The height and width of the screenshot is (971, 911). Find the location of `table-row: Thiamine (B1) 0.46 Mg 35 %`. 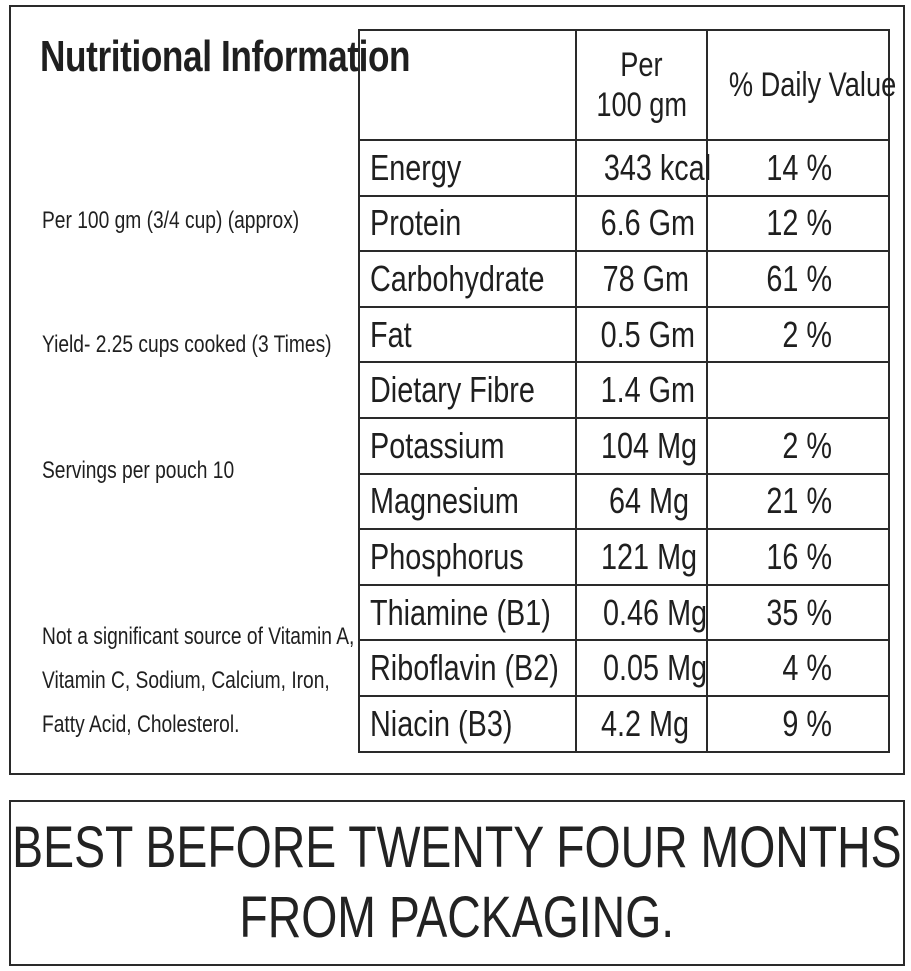

table-row: Thiamine (B1) 0.46 Mg 35 % is located at coordinates (624, 612).